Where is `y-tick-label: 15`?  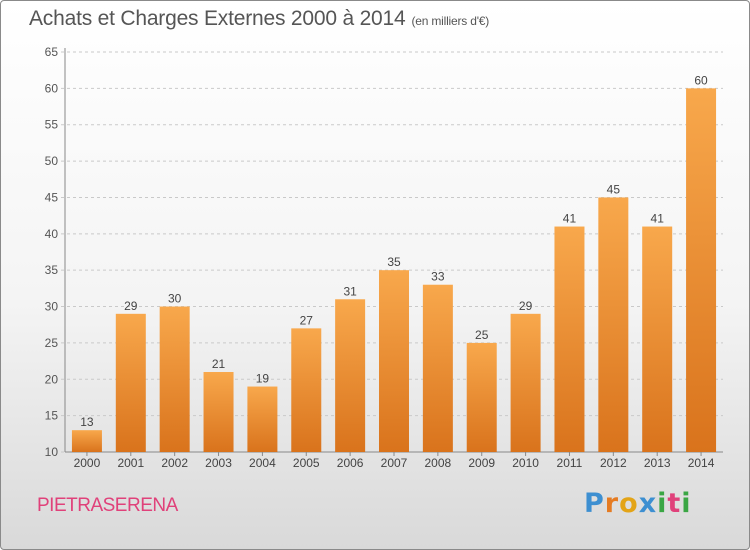 y-tick-label: 15 is located at coordinates (52, 416).